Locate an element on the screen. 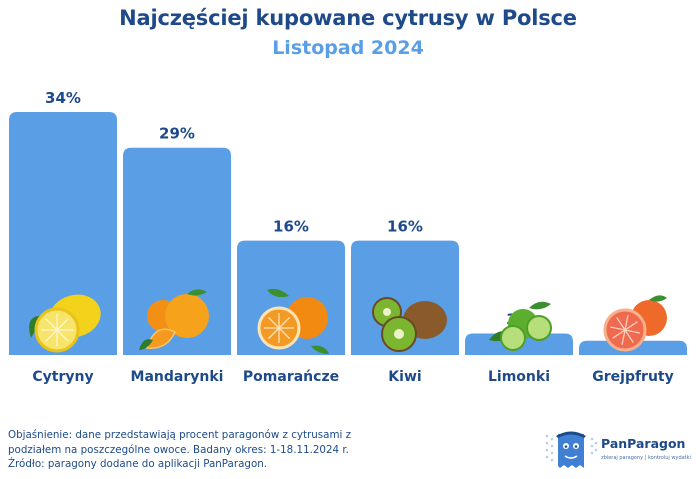  chart-title: Najczęściej kupowane cytrusy w Polsce is located at coordinates (348, 18).